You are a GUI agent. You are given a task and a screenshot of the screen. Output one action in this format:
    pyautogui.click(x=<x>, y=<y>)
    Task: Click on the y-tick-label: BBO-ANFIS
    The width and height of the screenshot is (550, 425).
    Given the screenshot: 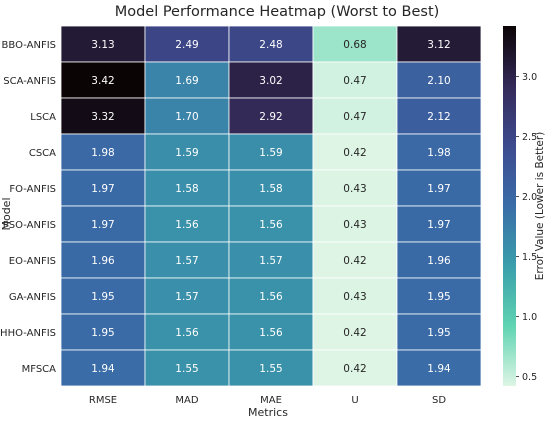 What is the action you would take?
    pyautogui.click(x=29, y=45)
    